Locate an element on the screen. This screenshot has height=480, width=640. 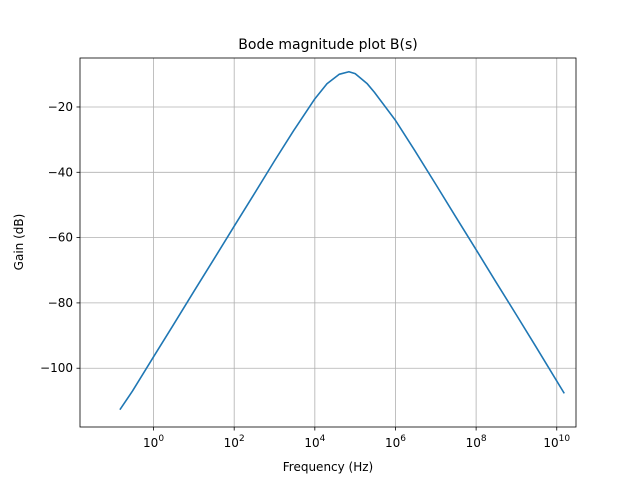
x-tick-exponent: 6 is located at coordinates (403, 439).